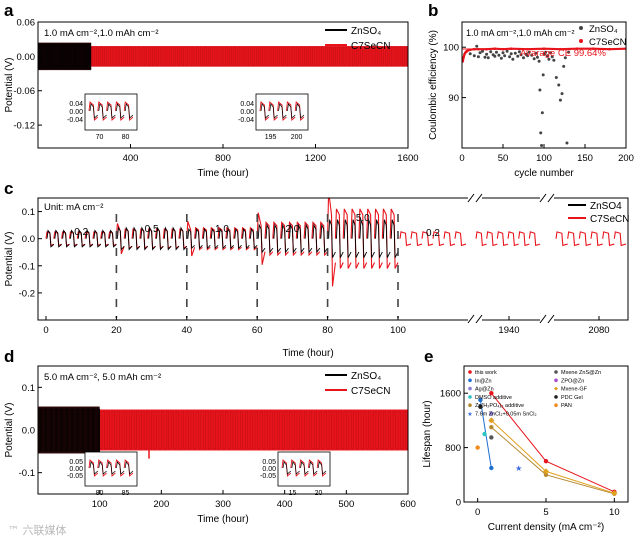  What do you see at coordinates (100, 493) in the screenshot?
I see `panel-d-inset-1-xtick-label: 80` at bounding box center [100, 493].